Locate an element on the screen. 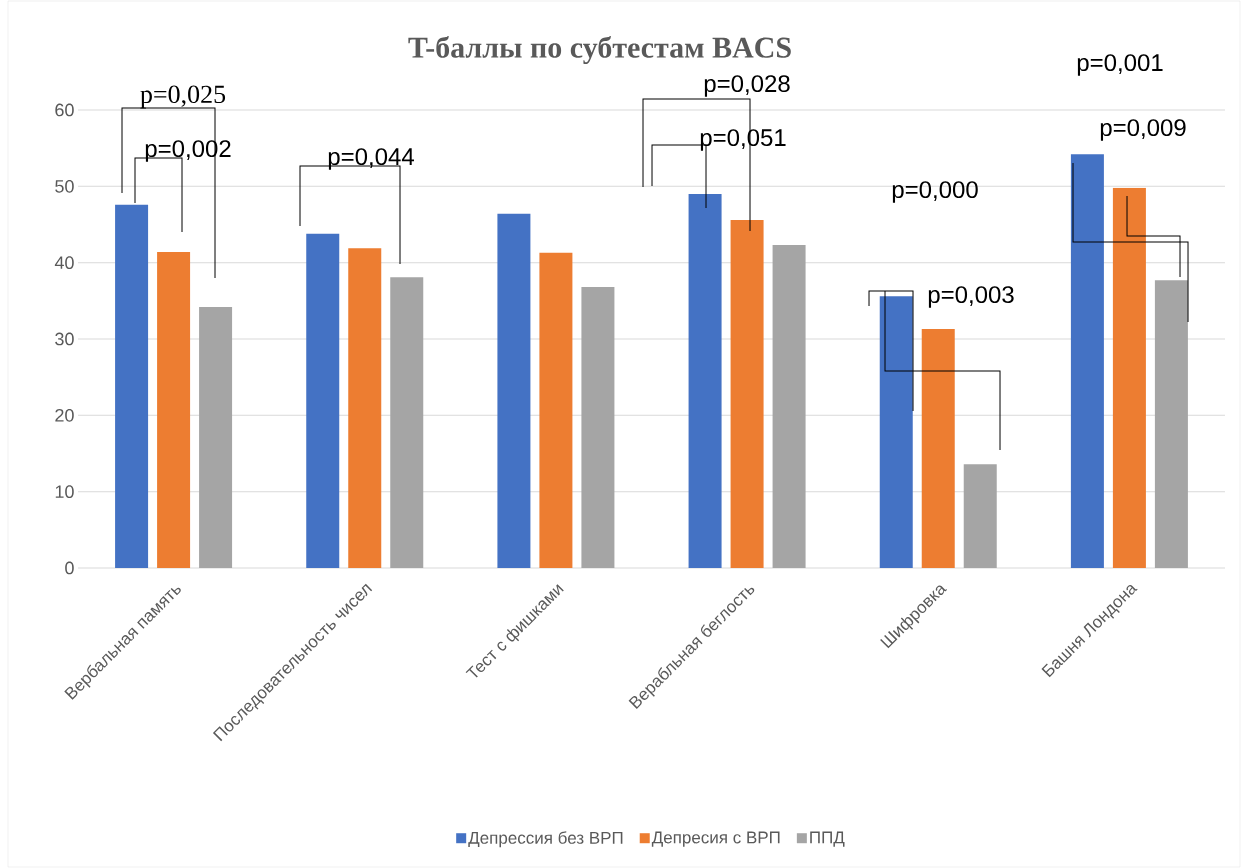 This screenshot has height=868, width=1241. chart-title: T-баллы по субтестам BACS is located at coordinates (599, 50).